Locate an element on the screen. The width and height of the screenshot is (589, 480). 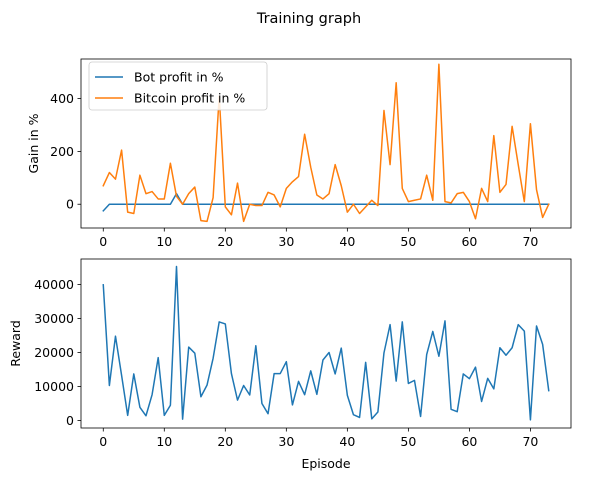
reward-y-ticks: 0 10000 20000 30000 40000 is located at coordinates (57, 352).